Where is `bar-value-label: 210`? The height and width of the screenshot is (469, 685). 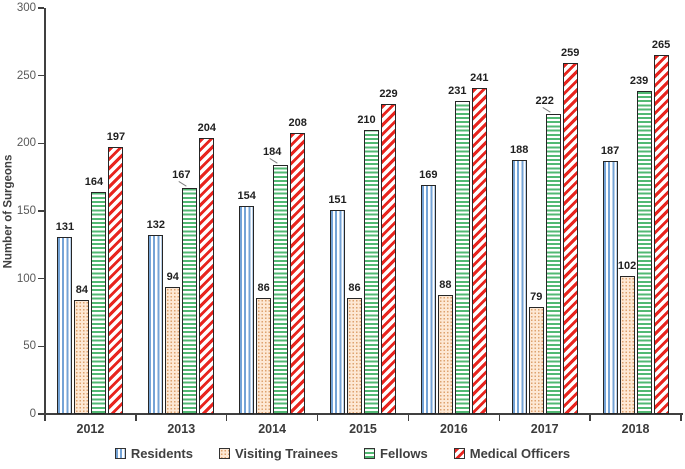
bar-value-label: 210 is located at coordinates (366, 119).